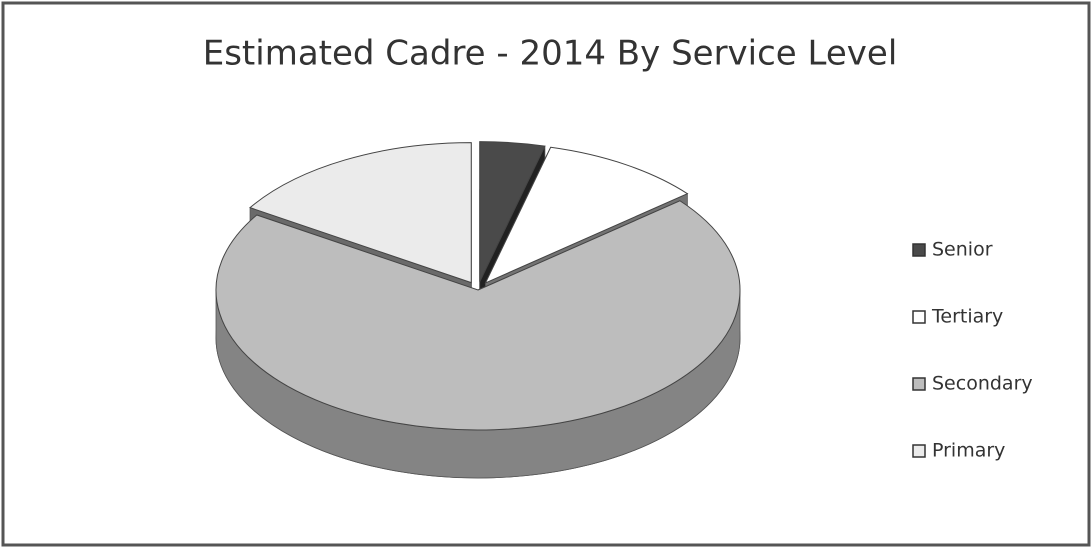  Describe the element at coordinates (967, 317) in the screenshot. I see `legend-label: Tertiary` at that location.